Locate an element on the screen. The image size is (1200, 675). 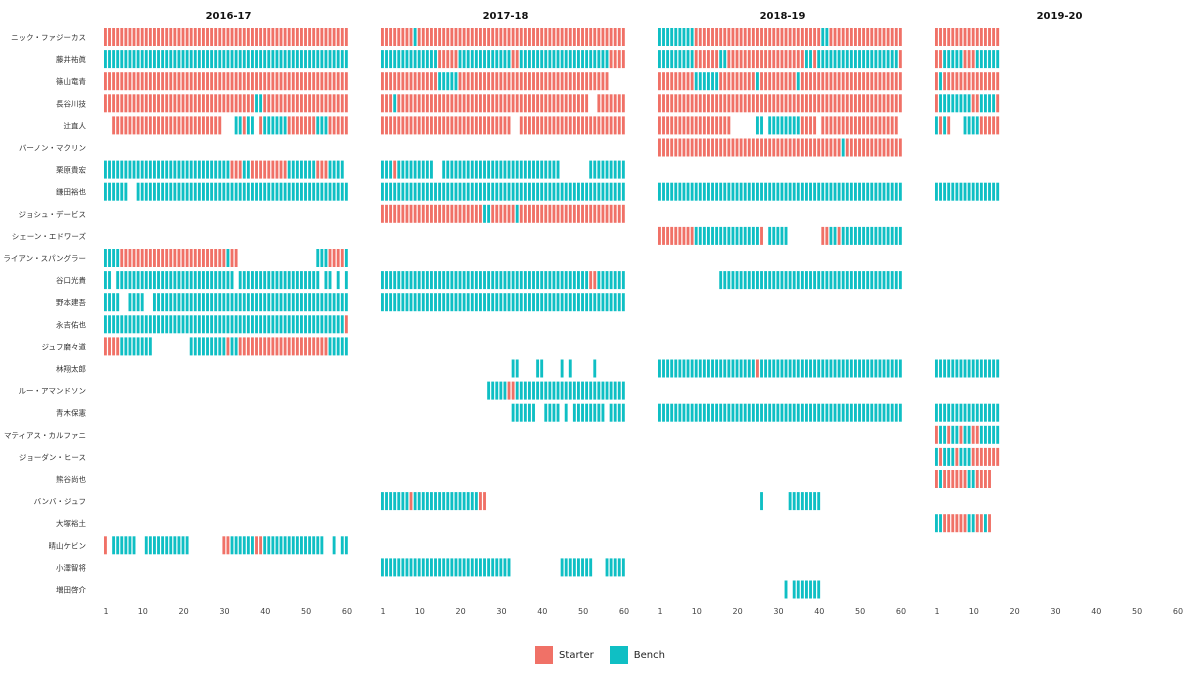
player-label: 鎌田裕也 is located at coordinates (71, 192).